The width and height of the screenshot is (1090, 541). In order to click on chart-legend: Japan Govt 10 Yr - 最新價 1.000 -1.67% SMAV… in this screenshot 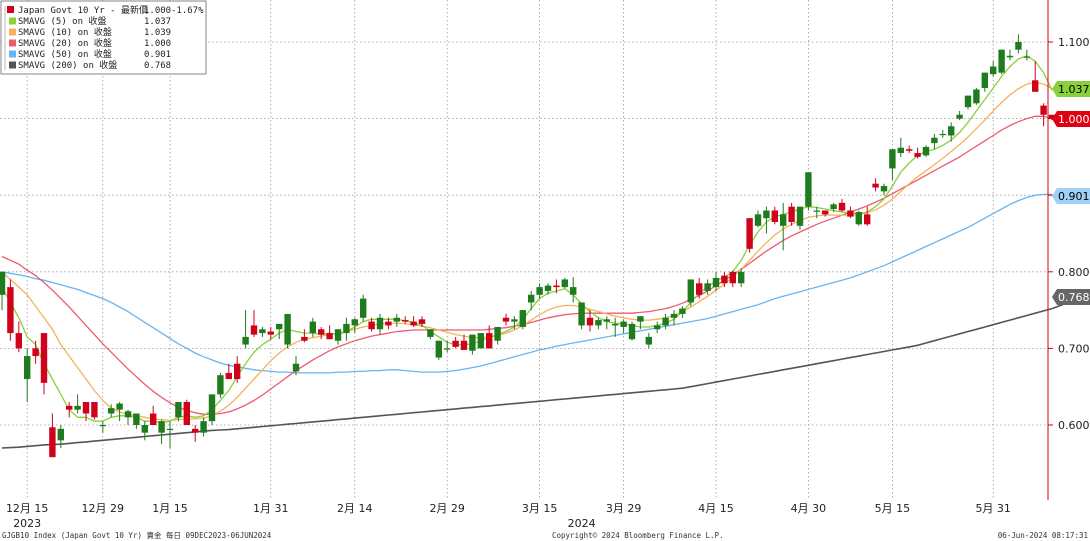, I will do `click(103, 37)`.